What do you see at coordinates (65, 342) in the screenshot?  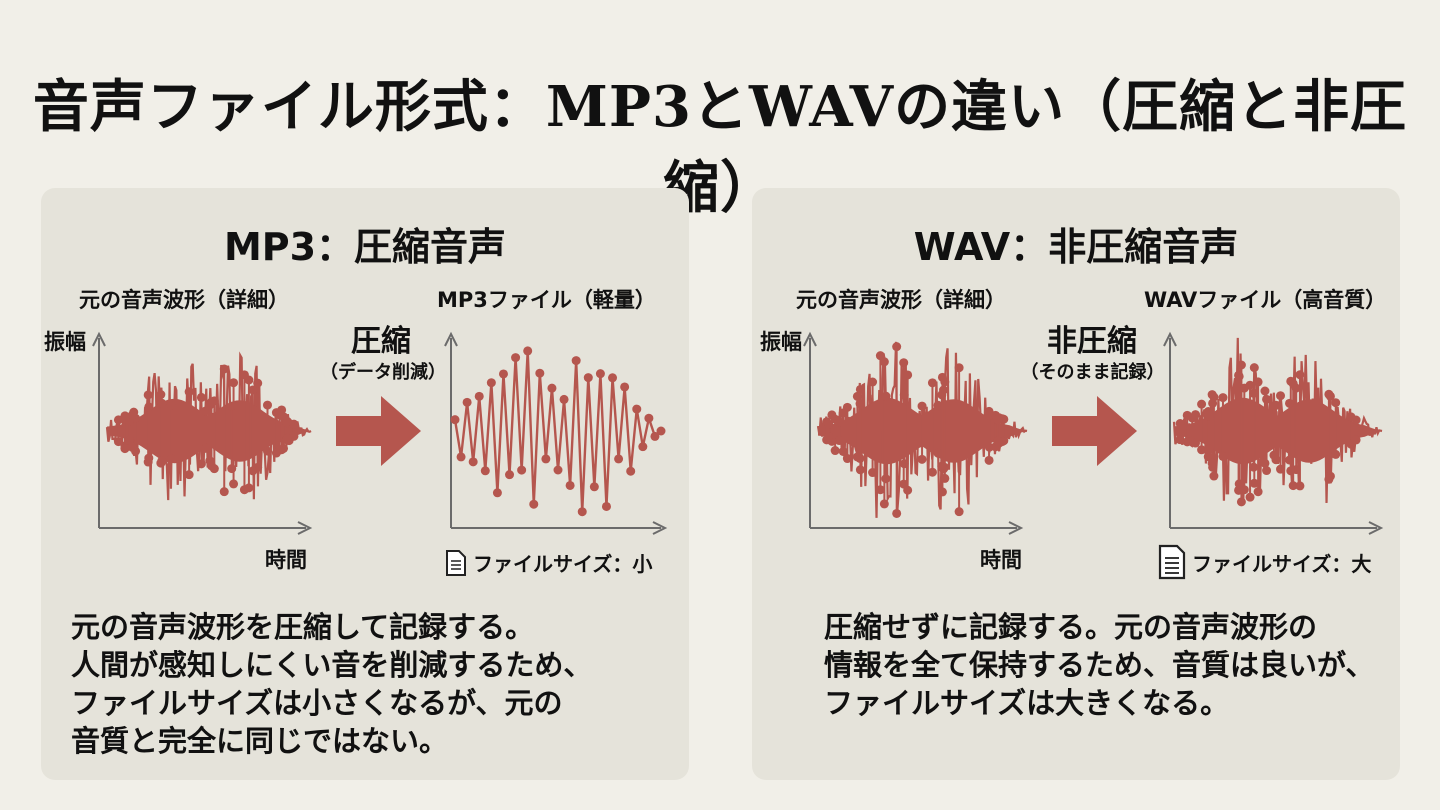 I see `mp3-y-axis-label: 振幅` at bounding box center [65, 342].